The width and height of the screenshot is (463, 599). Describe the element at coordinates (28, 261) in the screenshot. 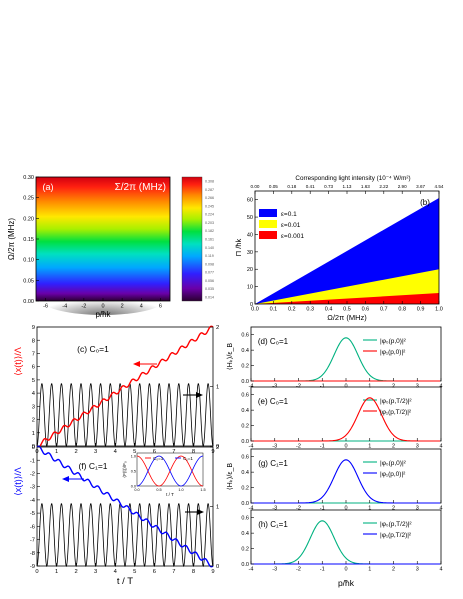

I see `y-tick-label: 0.10` at that location.